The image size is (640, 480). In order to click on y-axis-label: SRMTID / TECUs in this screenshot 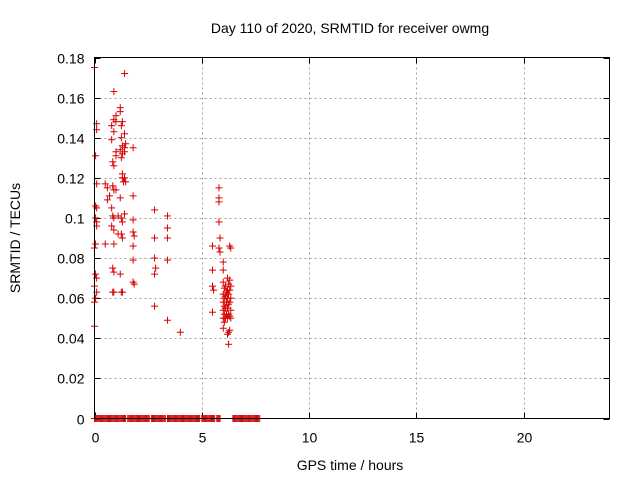, I will do `click(15, 238)`.